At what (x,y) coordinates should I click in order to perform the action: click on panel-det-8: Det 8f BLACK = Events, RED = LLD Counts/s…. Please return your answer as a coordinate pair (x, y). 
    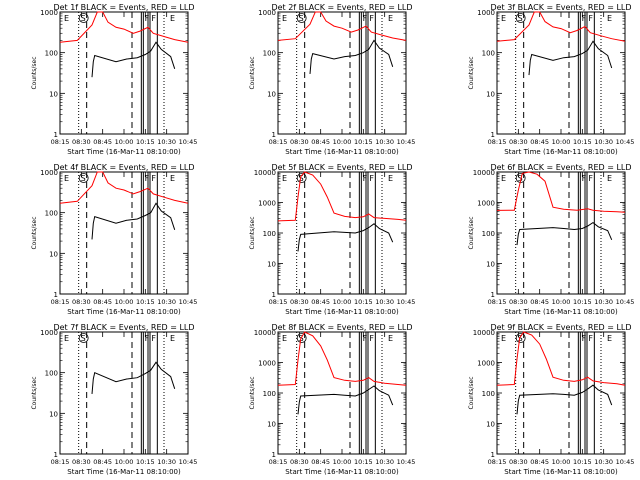
    Looking at the image, I should click on (332, 399).